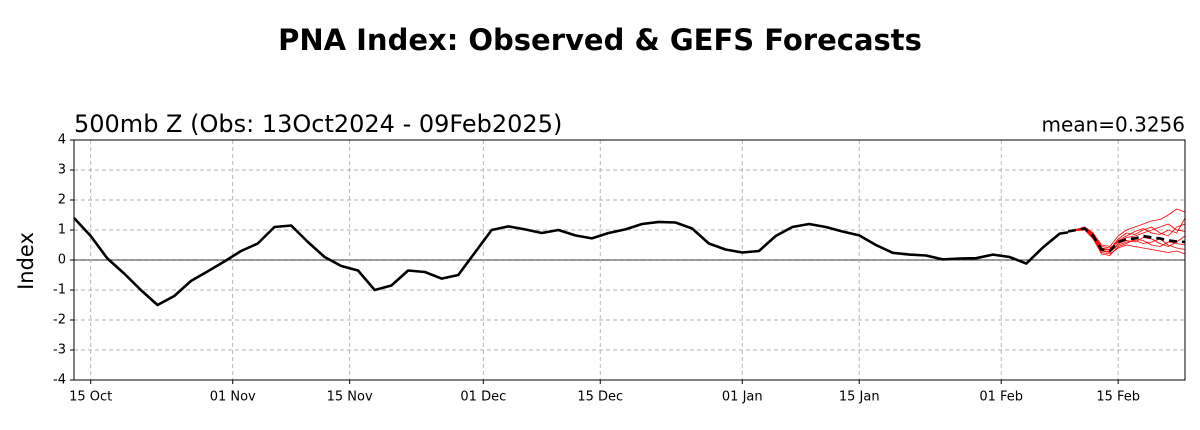 Image resolution: width=1200 pixels, height=430 pixels. What do you see at coordinates (483, 397) in the screenshot?
I see `x-tick-label: 01 Dec` at bounding box center [483, 397].